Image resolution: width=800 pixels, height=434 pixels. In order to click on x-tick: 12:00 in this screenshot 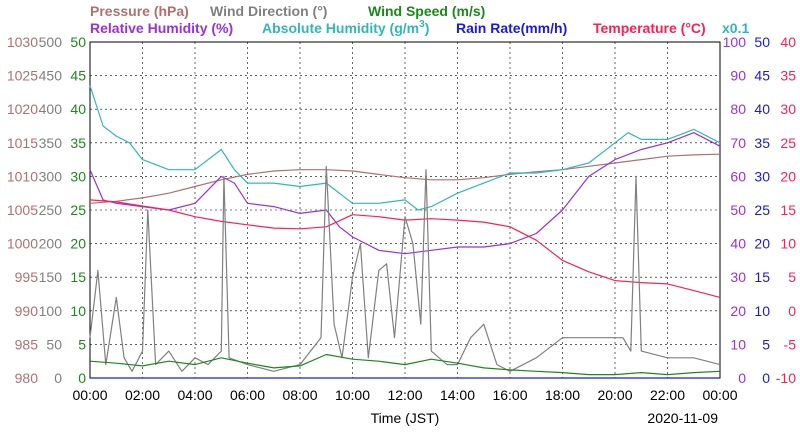, I will do `click(404, 395)`.